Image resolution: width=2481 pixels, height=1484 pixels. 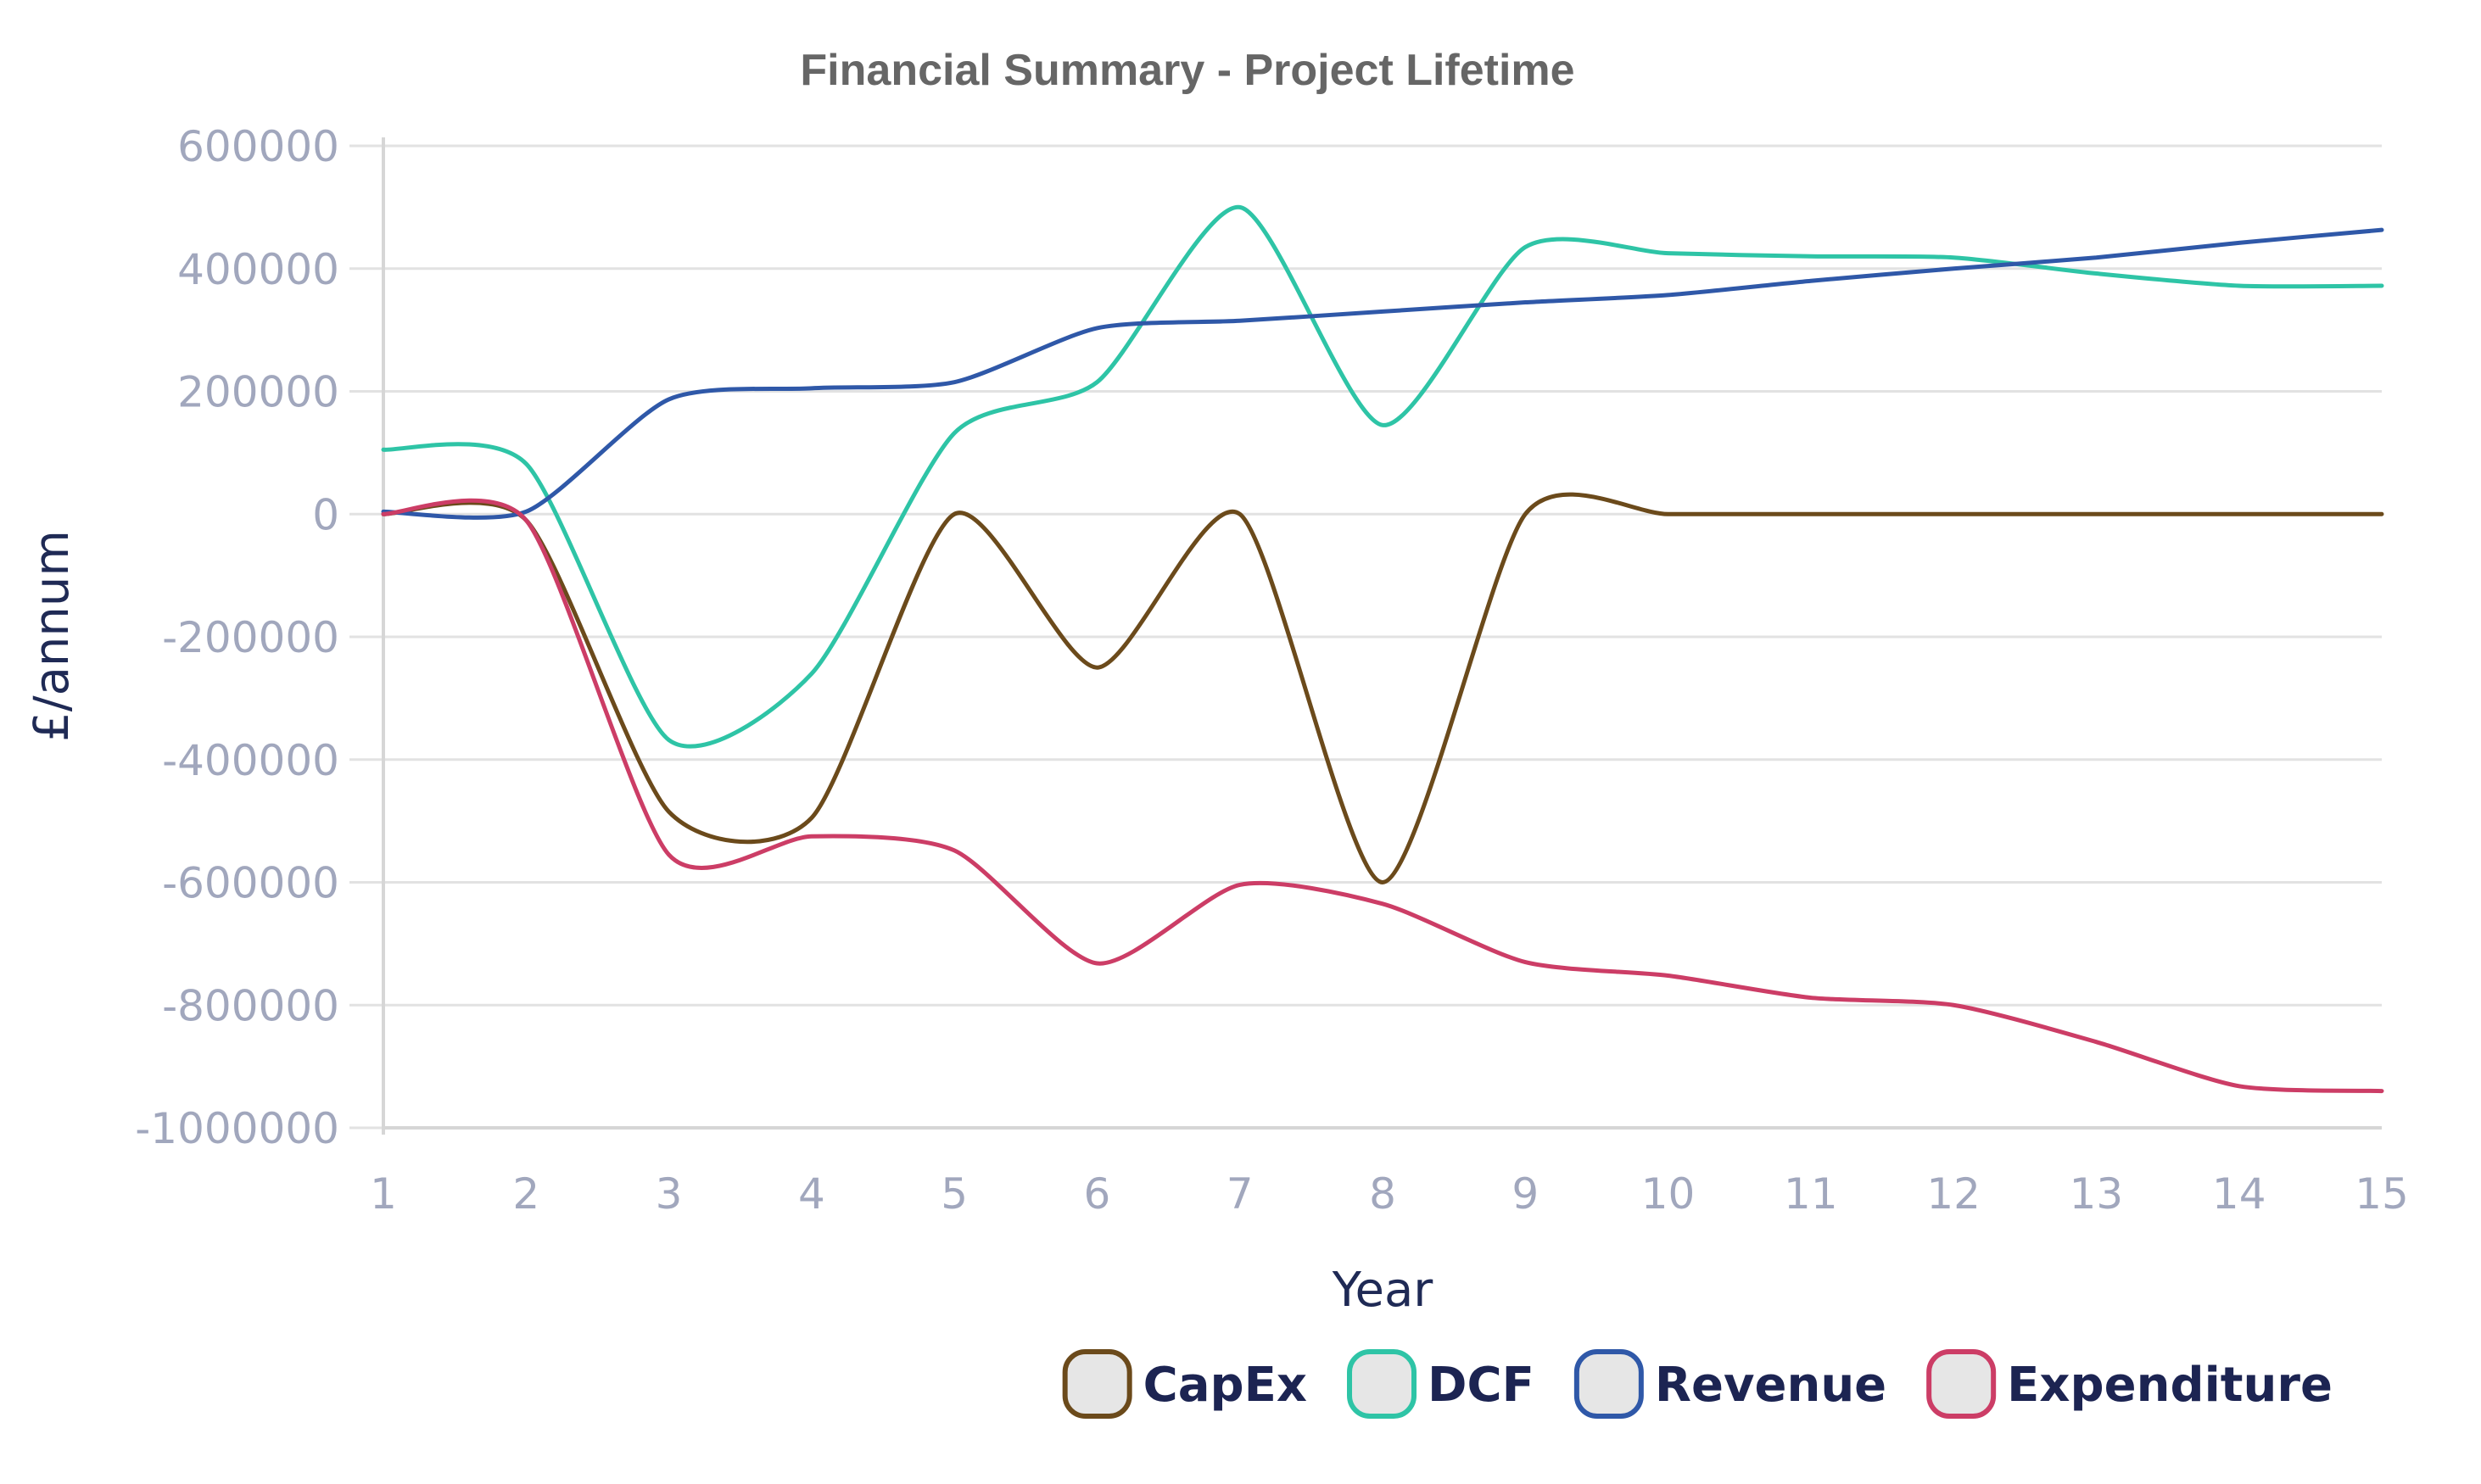 What do you see at coordinates (1240, 1194) in the screenshot?
I see `x-tick-label: 7` at bounding box center [1240, 1194].